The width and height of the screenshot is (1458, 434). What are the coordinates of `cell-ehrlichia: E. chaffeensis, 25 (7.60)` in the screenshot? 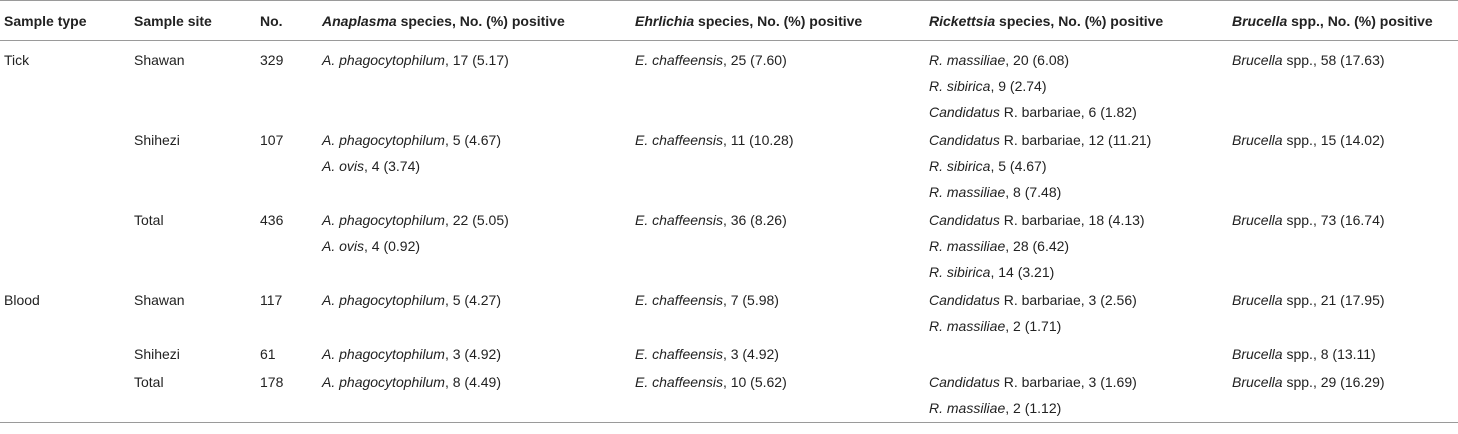 It's located at (782, 81).